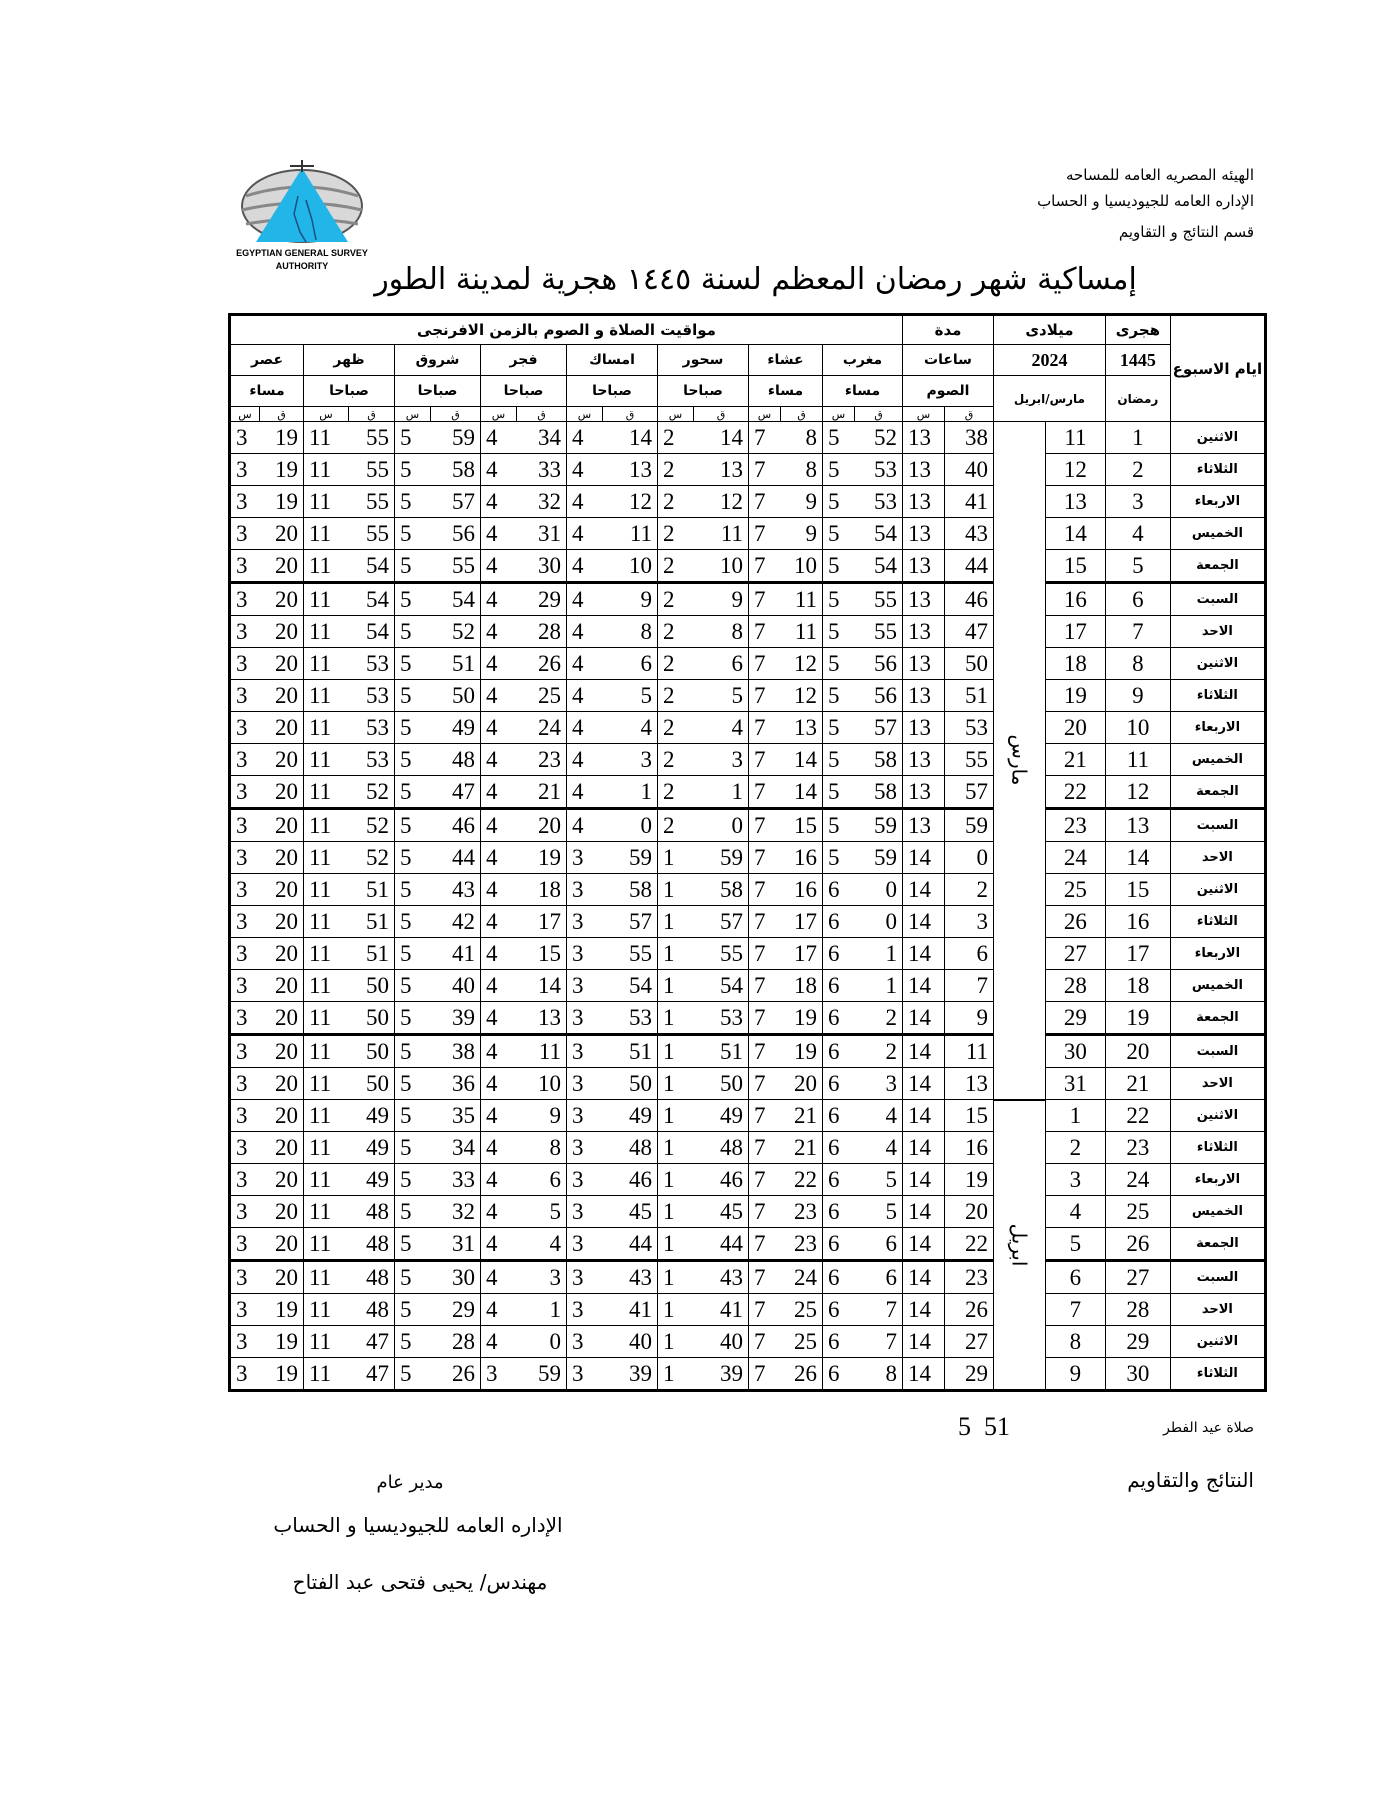 This screenshot has height=1800, width=1391. I want to click on greg-date: 7, so click(1075, 1309).